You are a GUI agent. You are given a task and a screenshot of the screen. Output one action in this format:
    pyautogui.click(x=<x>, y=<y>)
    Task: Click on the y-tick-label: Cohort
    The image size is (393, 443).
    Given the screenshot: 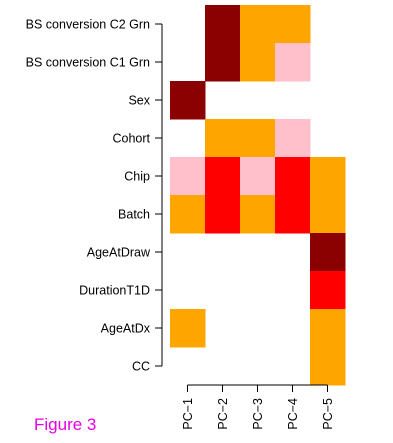 What is the action you would take?
    pyautogui.click(x=131, y=139)
    